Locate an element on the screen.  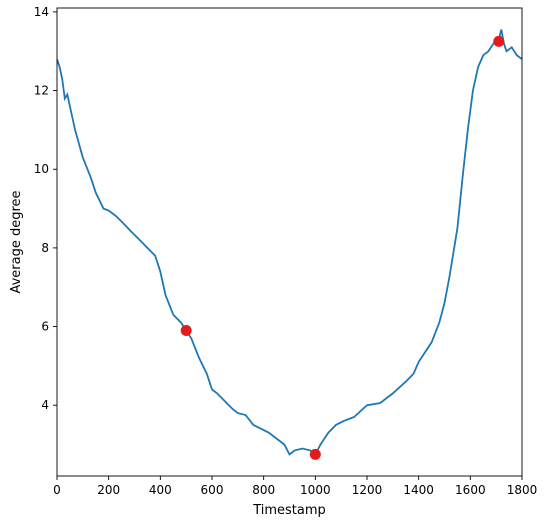
y-tick-label: 6 is located at coordinates (45, 327).